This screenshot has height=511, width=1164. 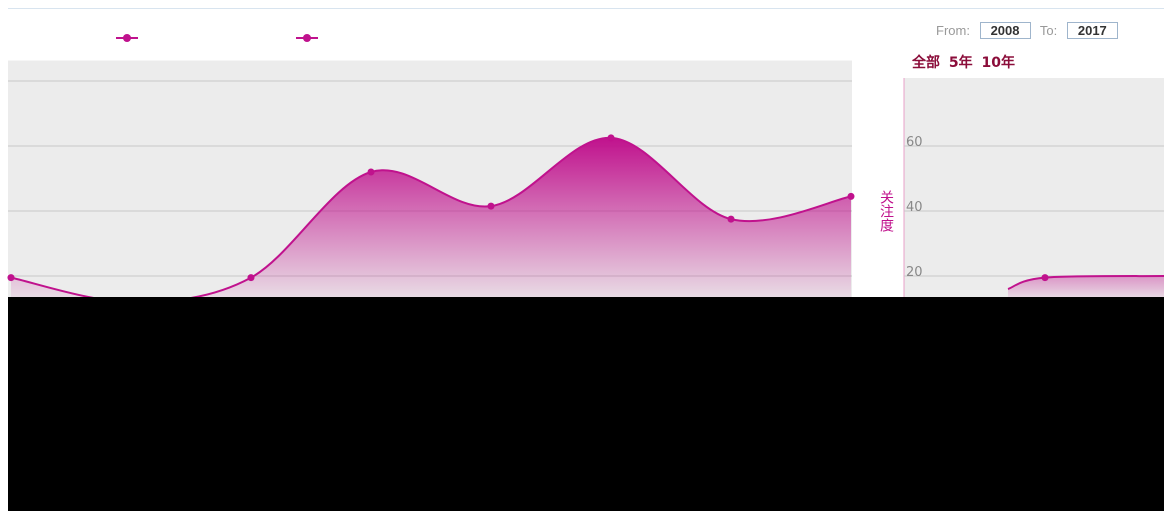 I want to click on to-label: To:, so click(x=1048, y=30).